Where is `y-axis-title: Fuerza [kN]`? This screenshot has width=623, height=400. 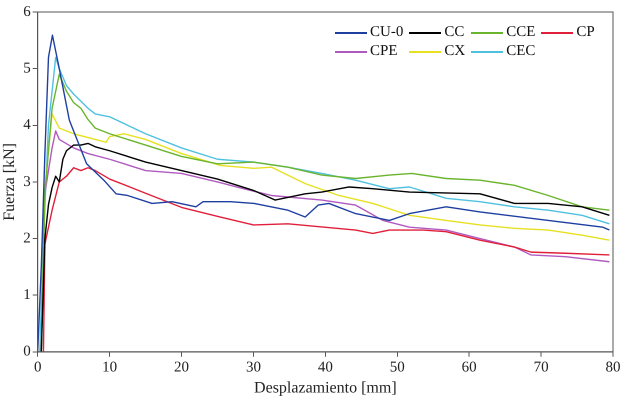 y-axis-title: Fuerza [kN] is located at coordinates (9, 182).